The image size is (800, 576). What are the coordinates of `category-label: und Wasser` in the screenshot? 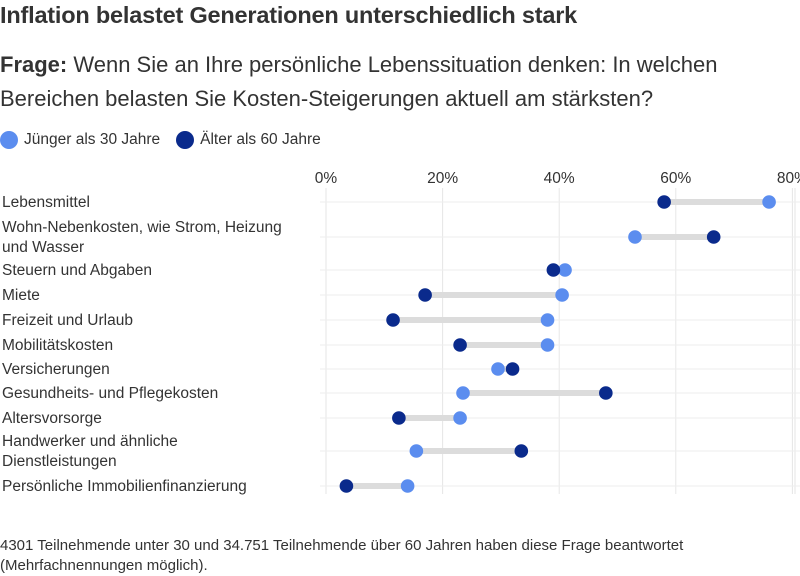 It's located at (43, 247).